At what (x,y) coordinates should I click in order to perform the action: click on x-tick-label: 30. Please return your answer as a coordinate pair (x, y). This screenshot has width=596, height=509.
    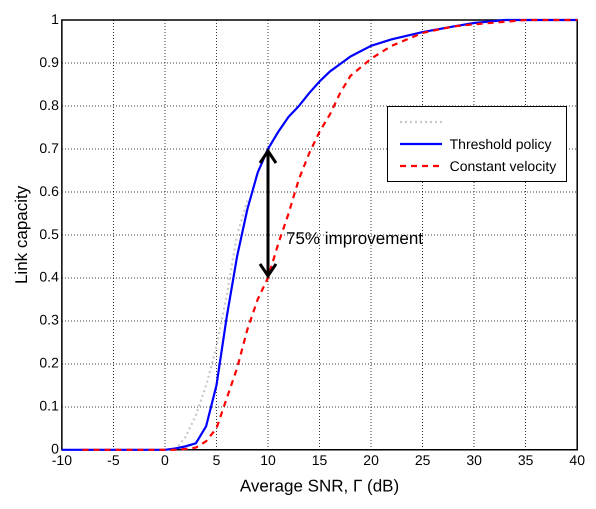
    Looking at the image, I should click on (474, 460).